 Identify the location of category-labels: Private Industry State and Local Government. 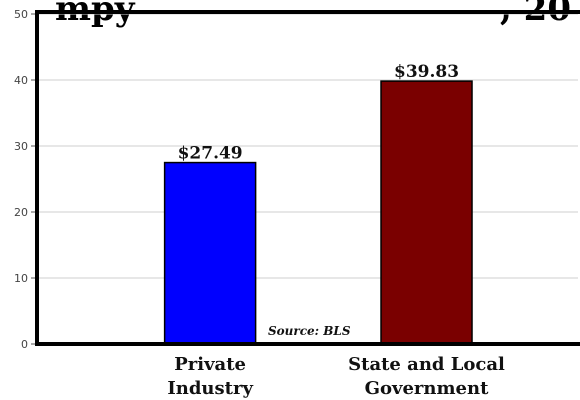
(336, 376).